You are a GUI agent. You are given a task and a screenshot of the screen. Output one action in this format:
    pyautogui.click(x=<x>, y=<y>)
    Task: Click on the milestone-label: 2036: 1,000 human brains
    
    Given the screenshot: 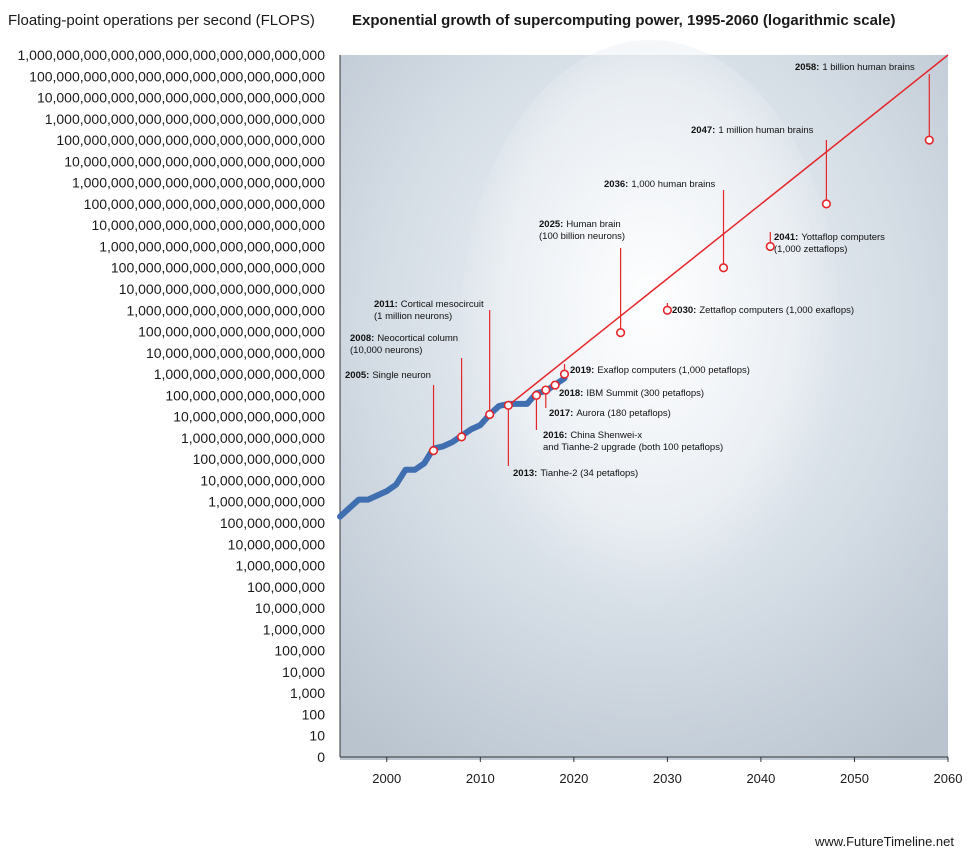 What is the action you would take?
    pyautogui.click(x=660, y=184)
    